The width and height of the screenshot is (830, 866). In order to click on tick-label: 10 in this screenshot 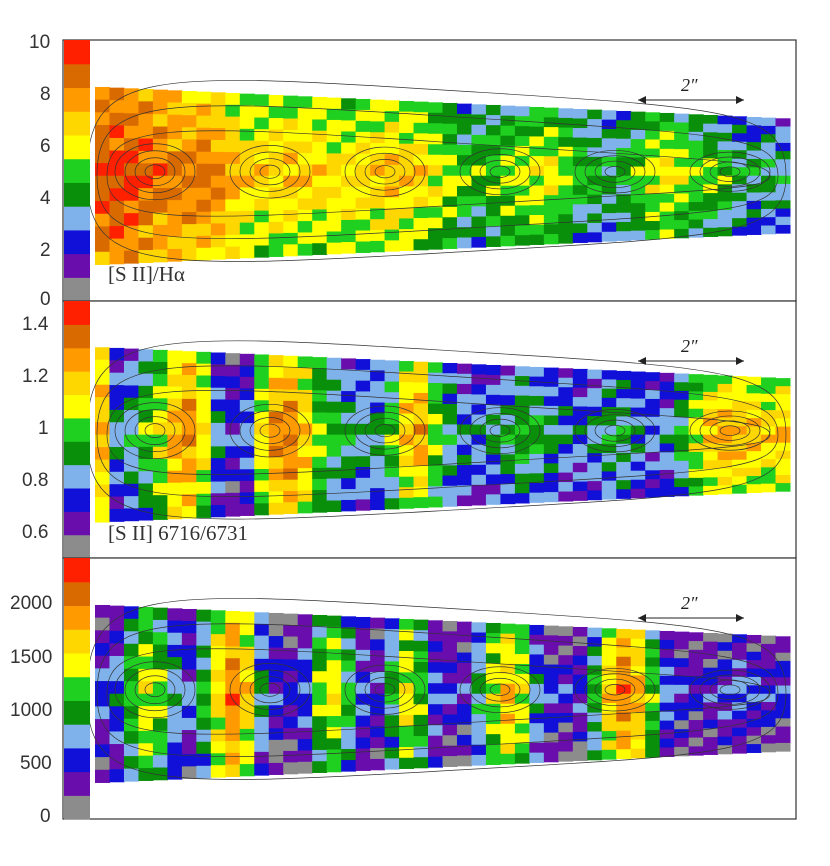, I will do `click(39, 42)`.